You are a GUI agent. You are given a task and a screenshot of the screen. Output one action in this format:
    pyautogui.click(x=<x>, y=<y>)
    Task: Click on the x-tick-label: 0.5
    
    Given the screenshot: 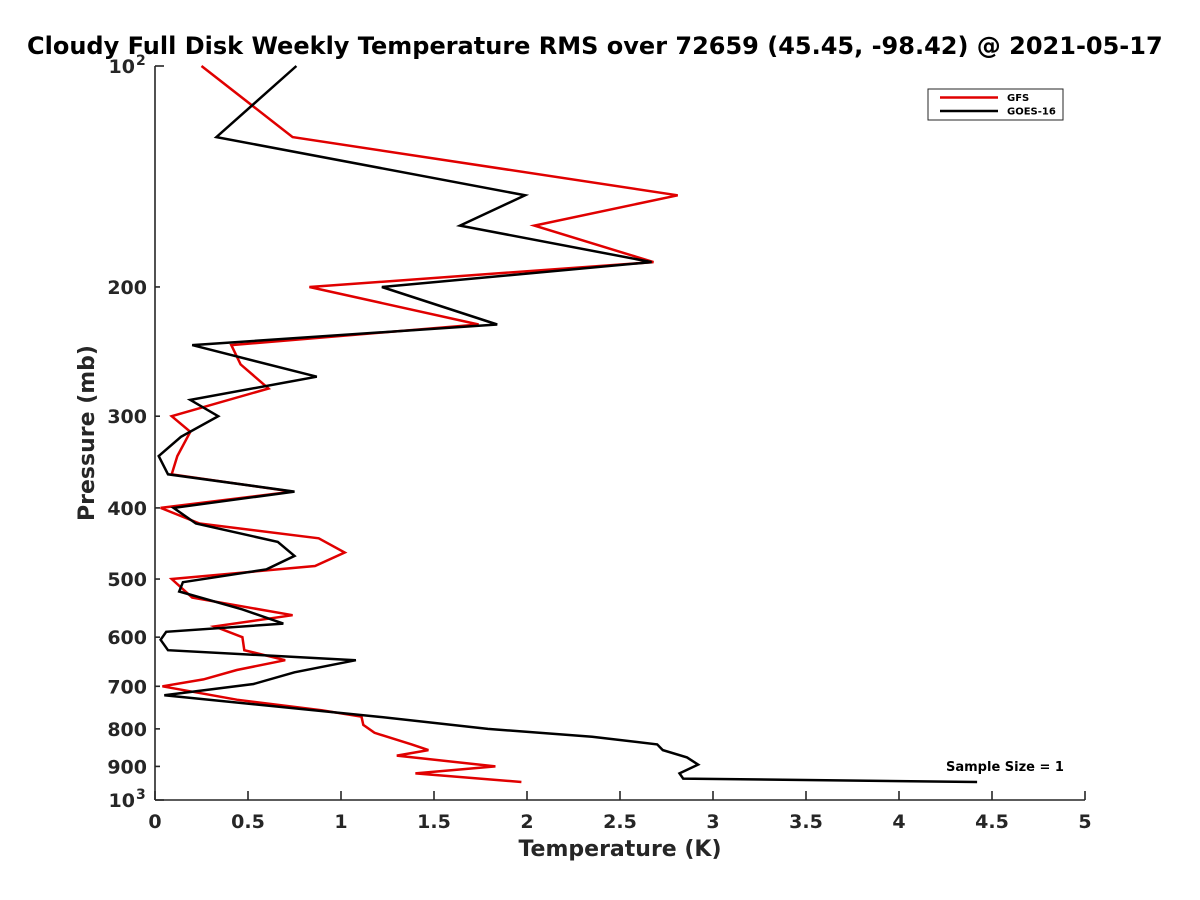 What is the action you would take?
    pyautogui.click(x=248, y=822)
    